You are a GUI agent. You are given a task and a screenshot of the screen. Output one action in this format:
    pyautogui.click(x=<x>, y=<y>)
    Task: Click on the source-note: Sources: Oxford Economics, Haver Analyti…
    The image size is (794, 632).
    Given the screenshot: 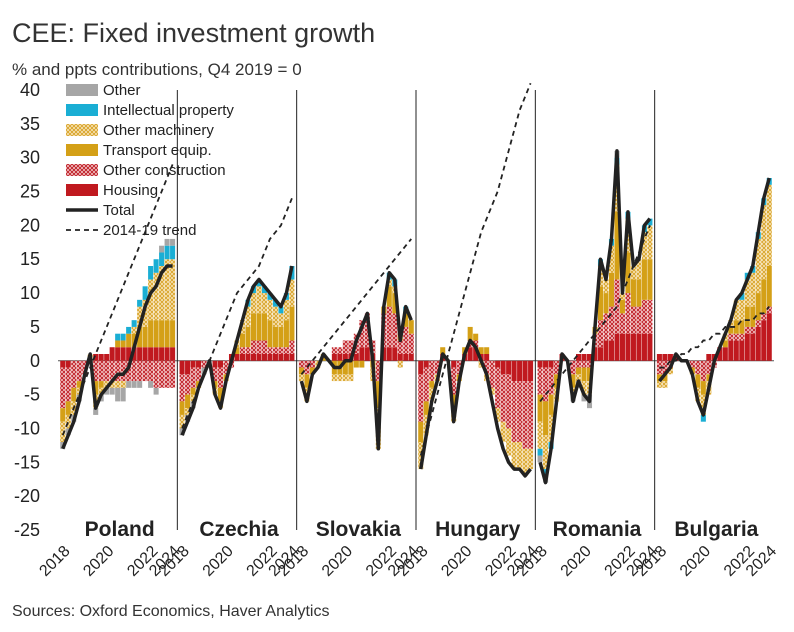 What is the action you would take?
    pyautogui.click(x=171, y=611)
    